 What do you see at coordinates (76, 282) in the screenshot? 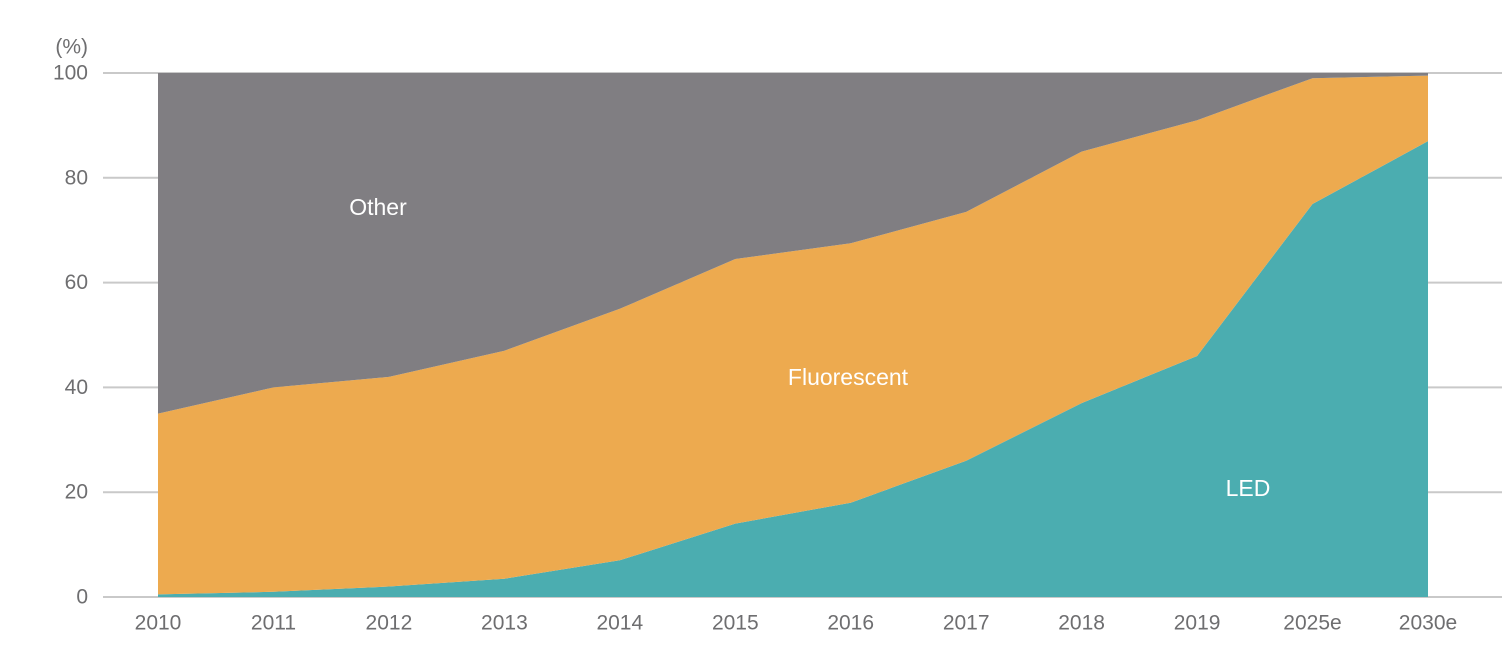
I see `y-tick-label-60: 60` at bounding box center [76, 282].